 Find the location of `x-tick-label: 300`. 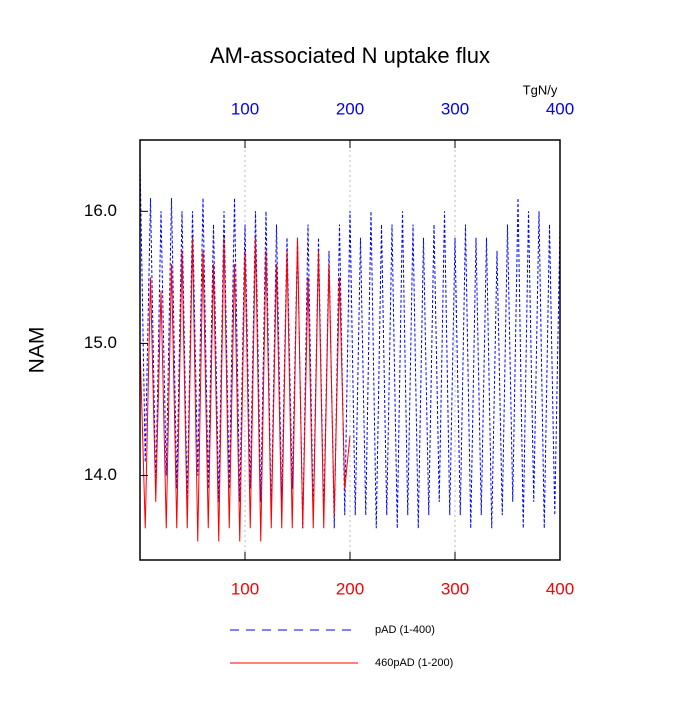

x-tick-label: 300 is located at coordinates (455, 588).